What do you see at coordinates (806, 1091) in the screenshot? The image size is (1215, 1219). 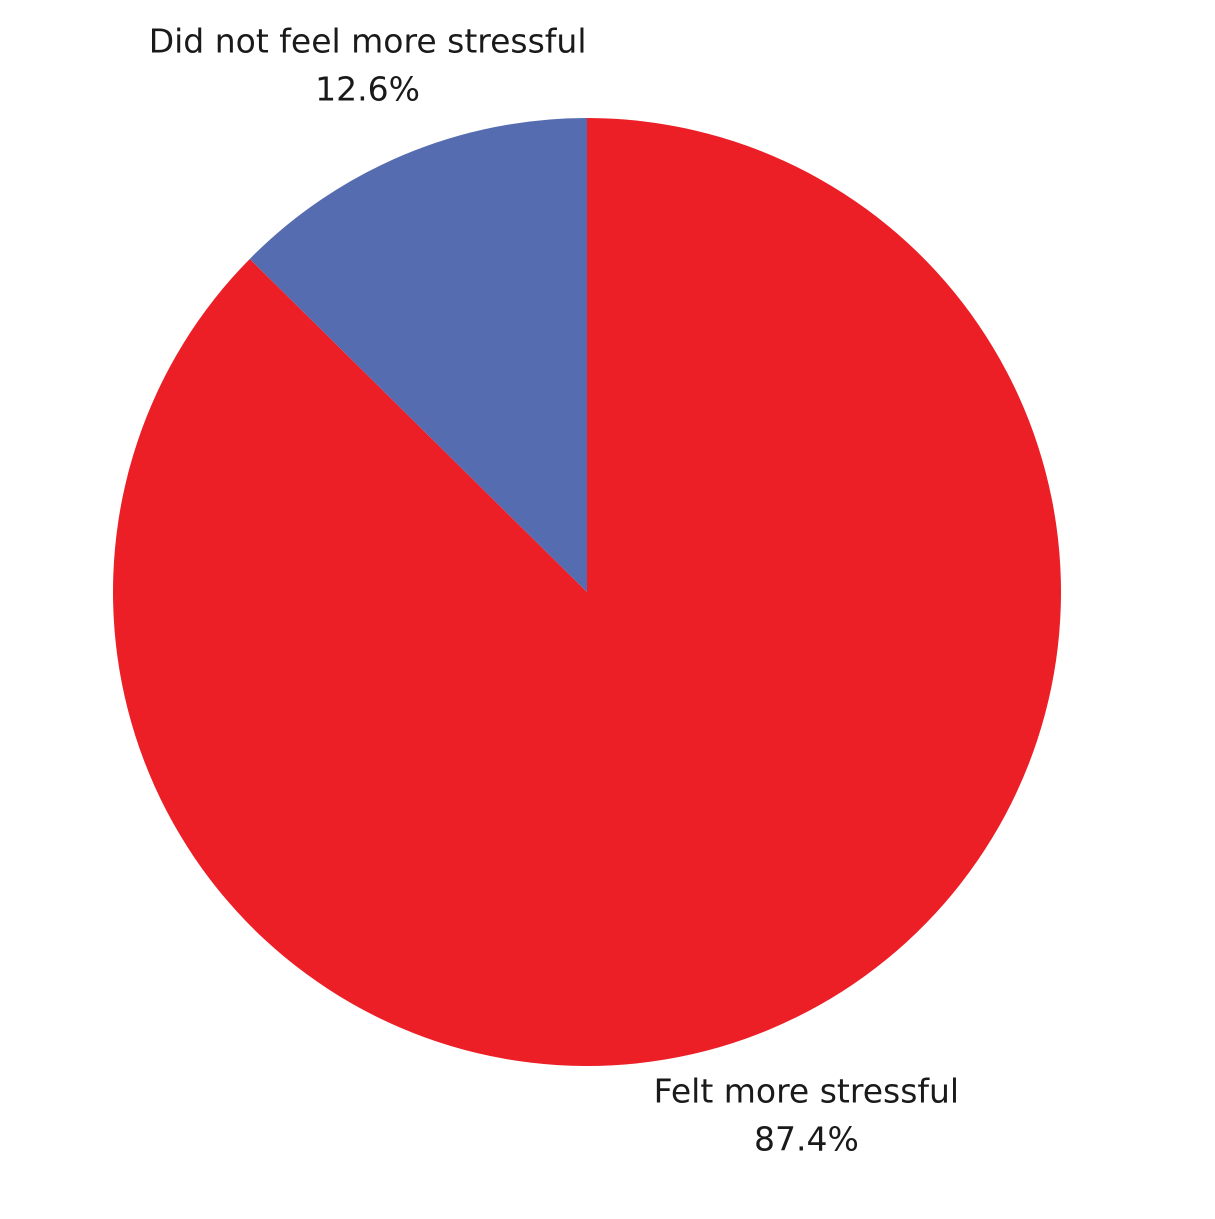 I see `slice-label: Felt more stressful` at bounding box center [806, 1091].